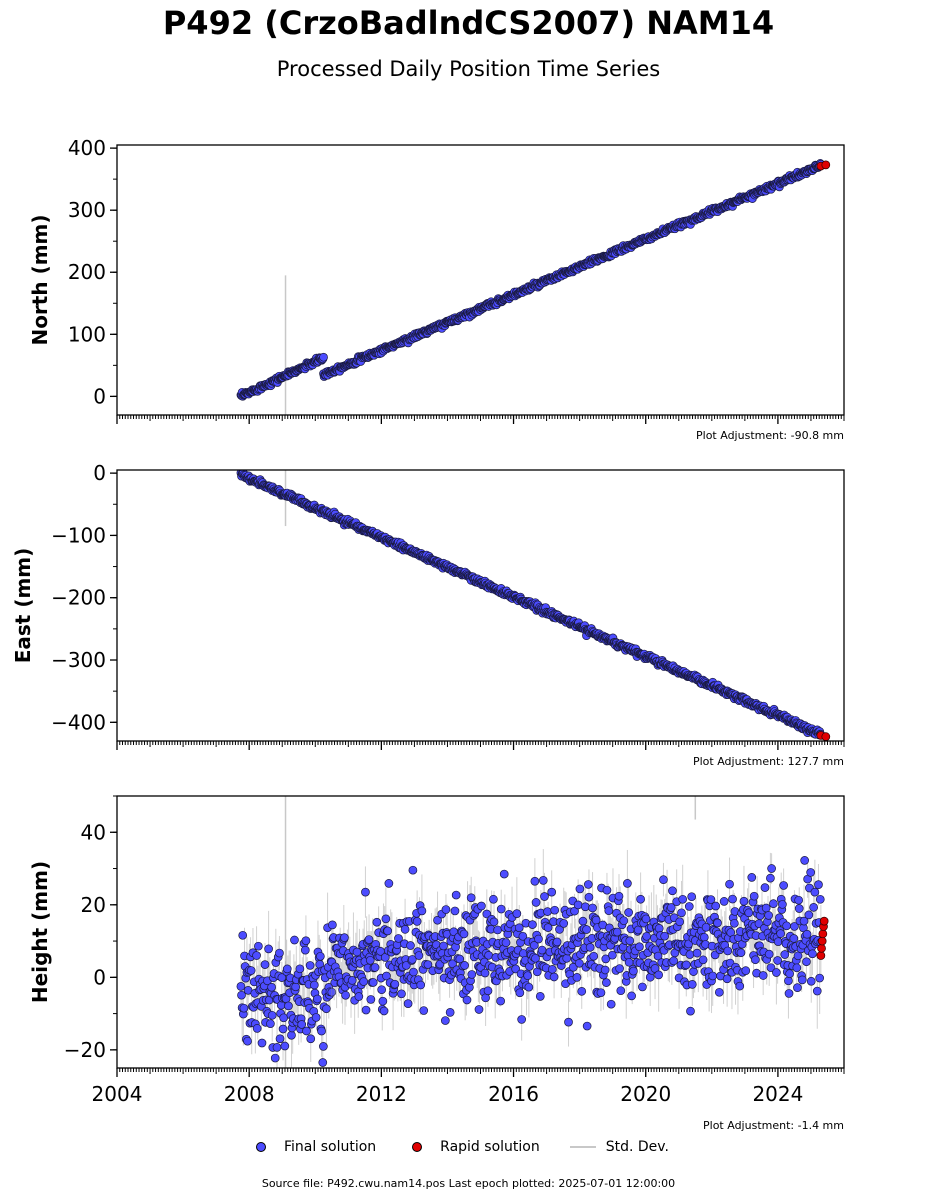  What do you see at coordinates (99, 977) in the screenshot?
I see `y-tick-label: 0` at bounding box center [99, 977].